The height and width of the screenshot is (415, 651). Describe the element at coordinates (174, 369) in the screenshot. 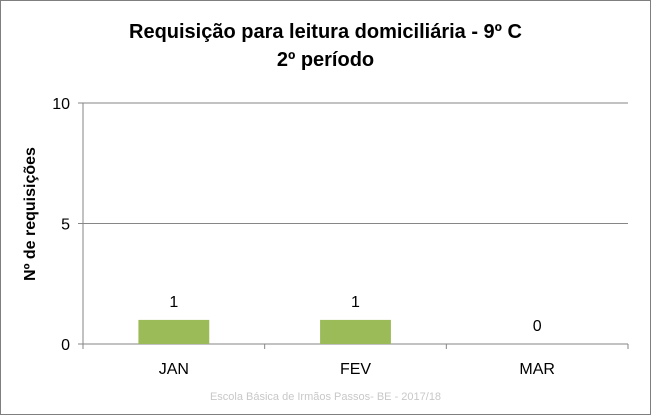

I see `x-tick-label-jan: JAN` at that location.